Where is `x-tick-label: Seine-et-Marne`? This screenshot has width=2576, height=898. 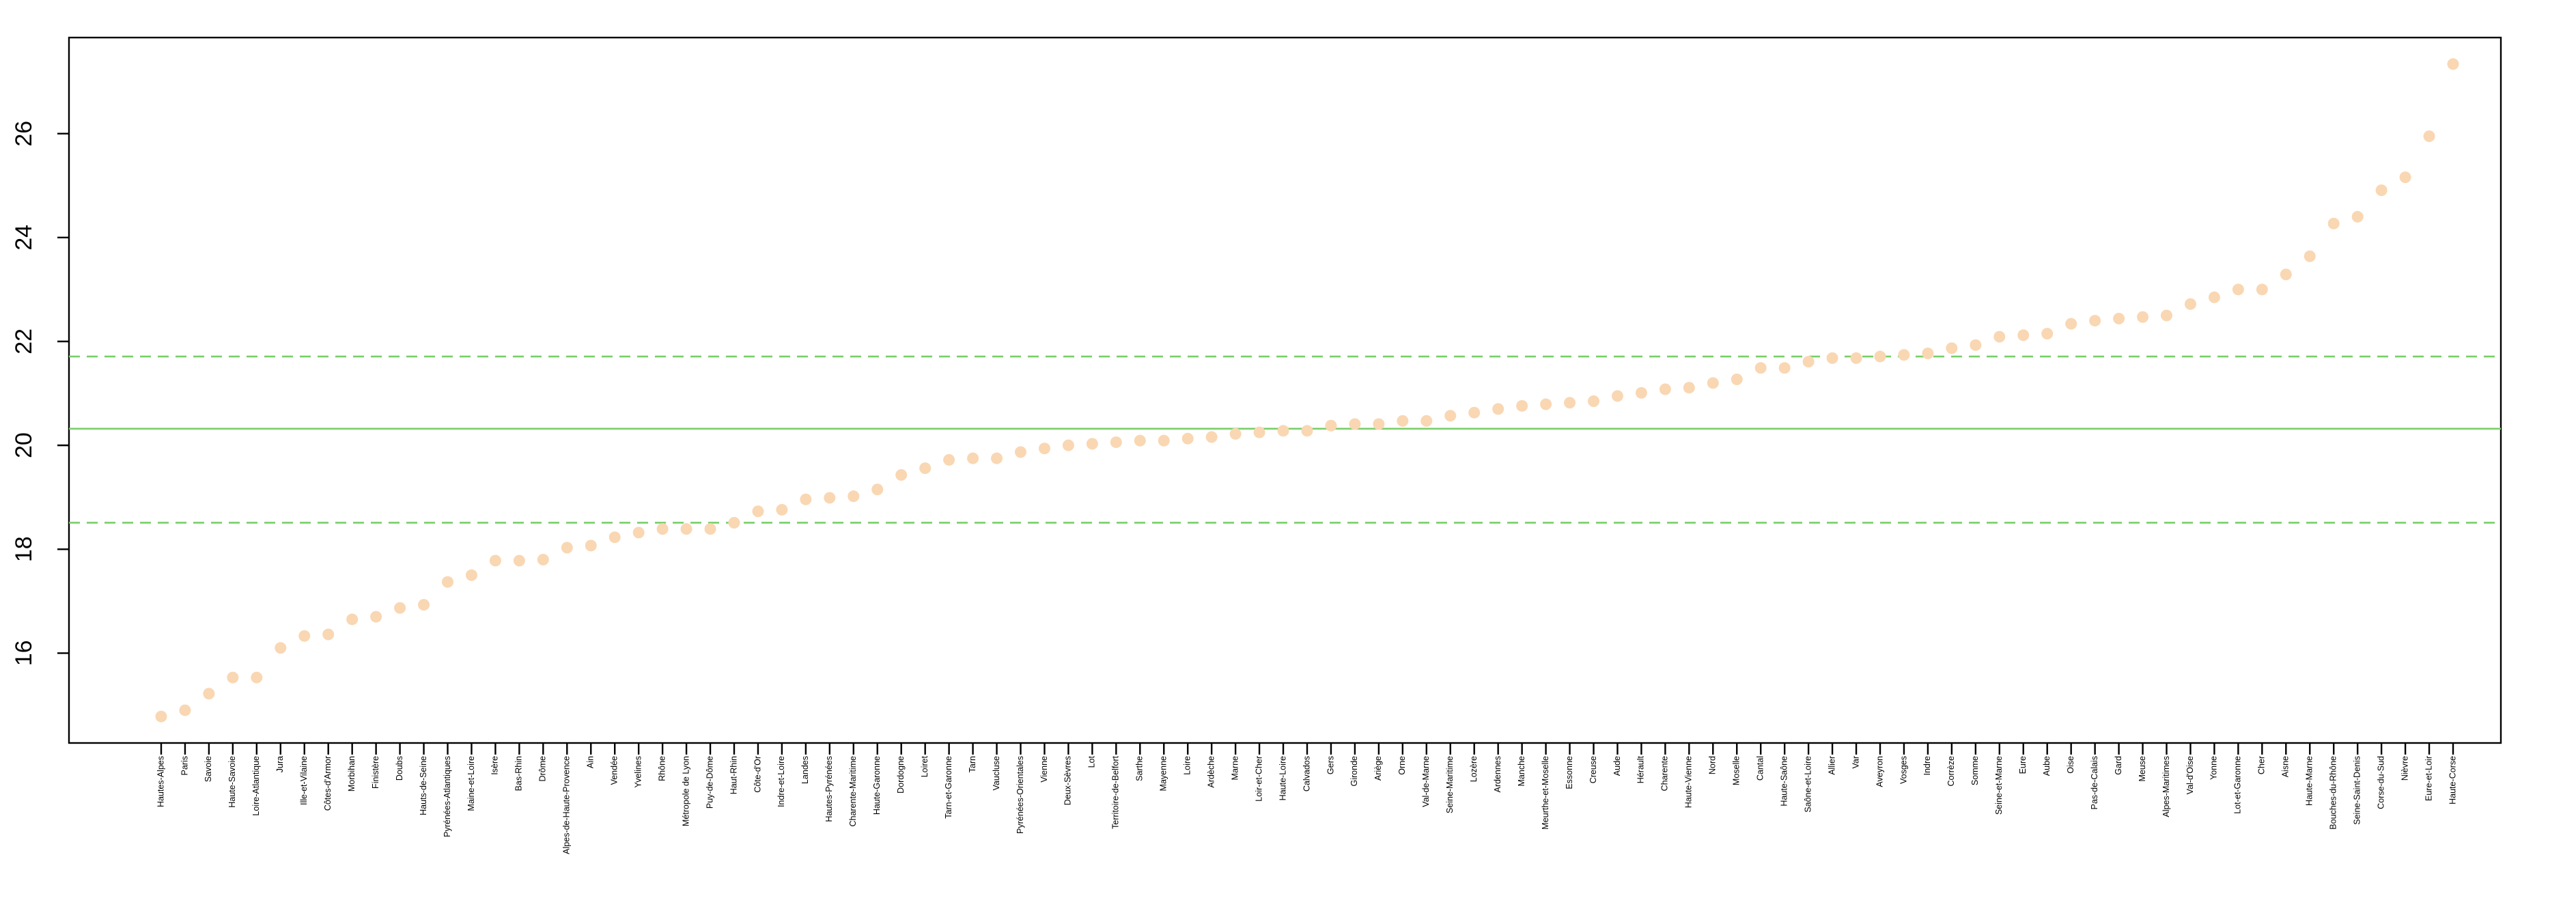 x-tick-label: Seine-et-Marne is located at coordinates (1999, 785).